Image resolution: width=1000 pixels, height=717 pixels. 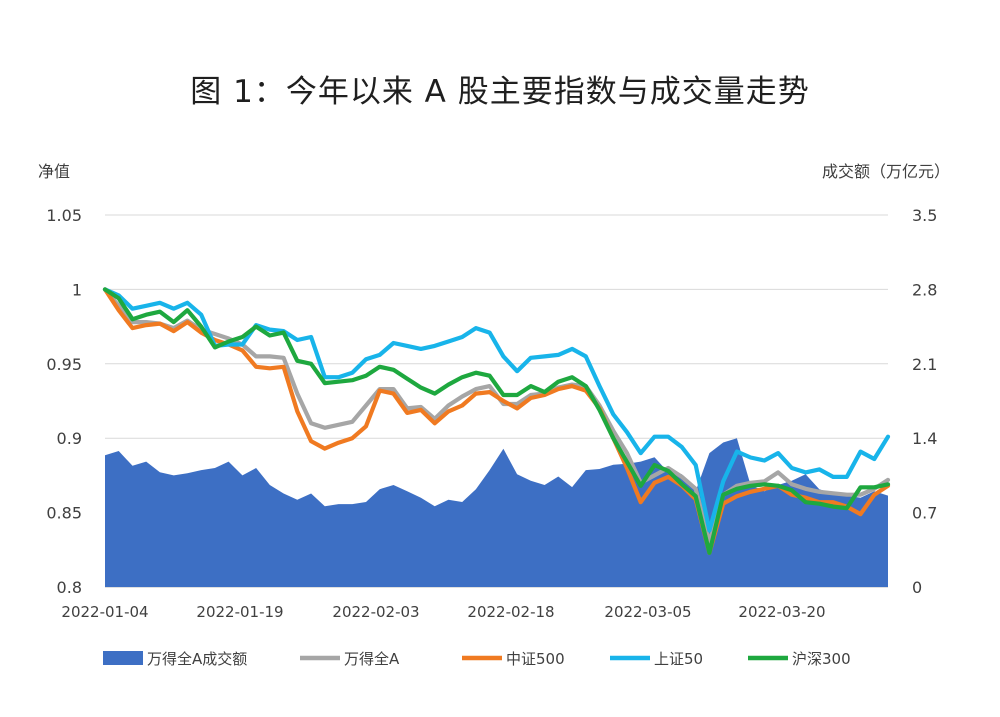 What do you see at coordinates (104, 612) in the screenshot?
I see `x-tick-label: 2022-01-04` at bounding box center [104, 612].